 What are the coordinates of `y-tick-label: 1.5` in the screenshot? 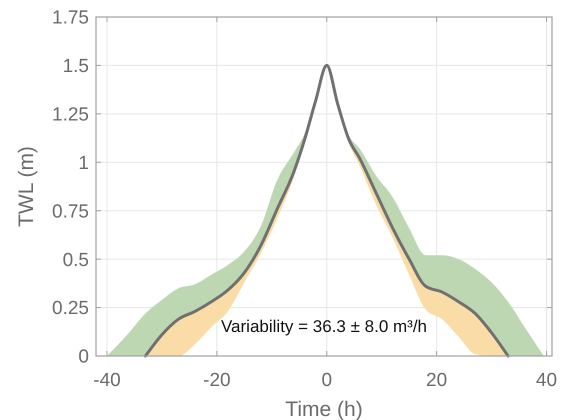 It's located at (75, 67).